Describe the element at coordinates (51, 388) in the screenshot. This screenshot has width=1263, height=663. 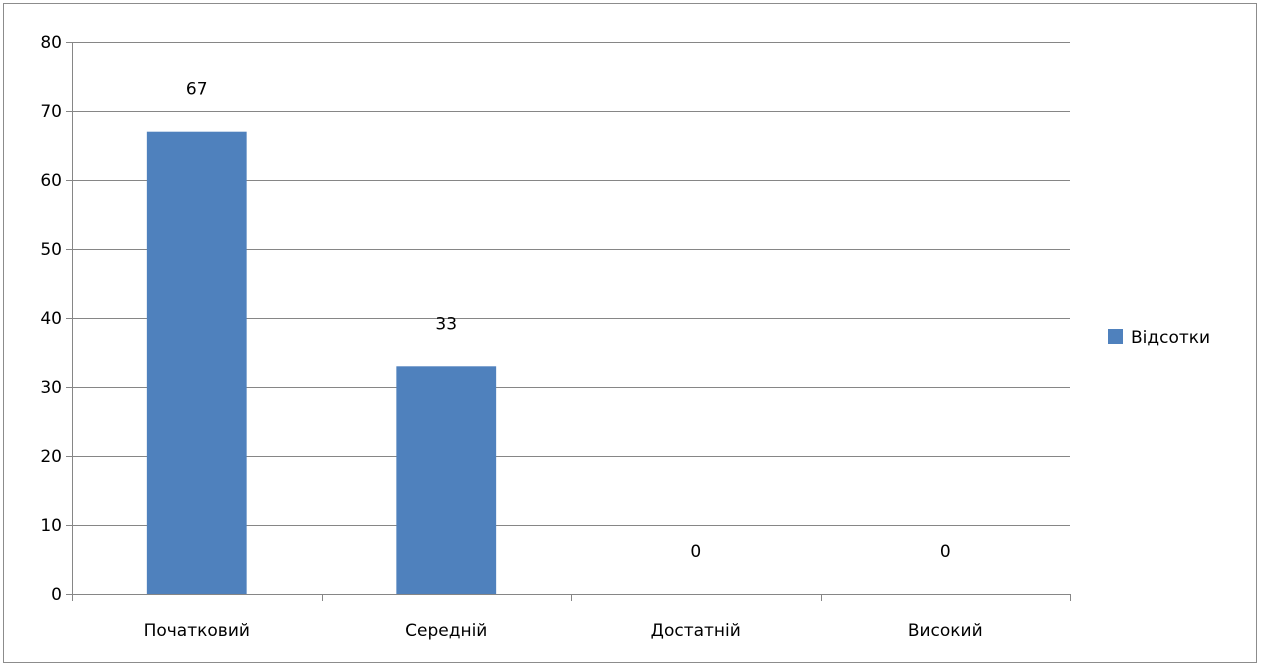
I see `y-tick-label: 30` at that location.